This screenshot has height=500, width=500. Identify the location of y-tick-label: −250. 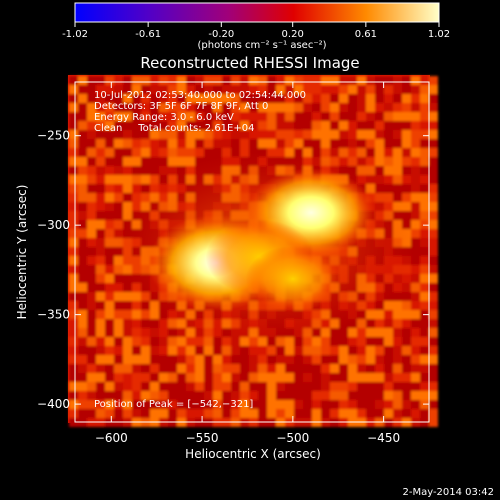
(53, 136).